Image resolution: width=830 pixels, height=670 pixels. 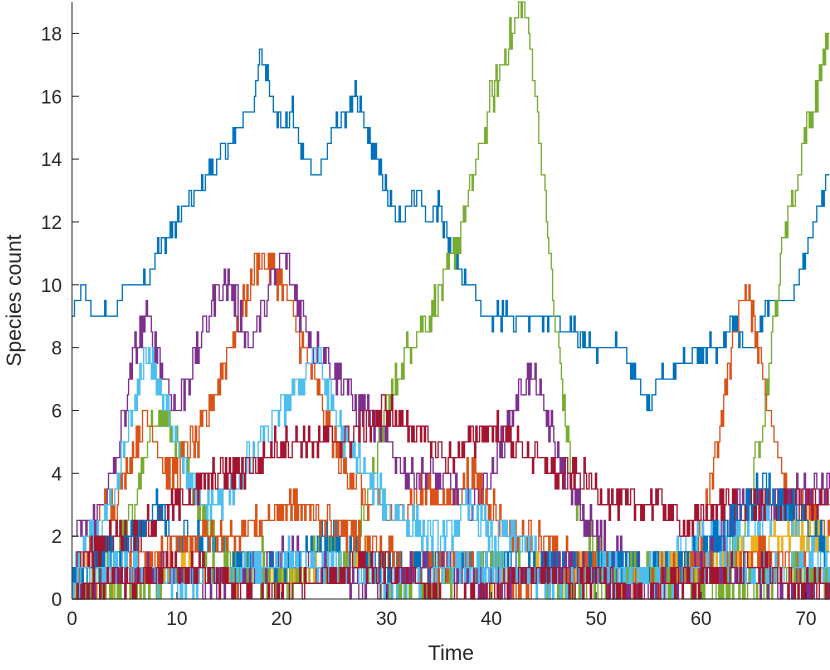 I want to click on x-tick-label: 10, so click(x=176, y=619).